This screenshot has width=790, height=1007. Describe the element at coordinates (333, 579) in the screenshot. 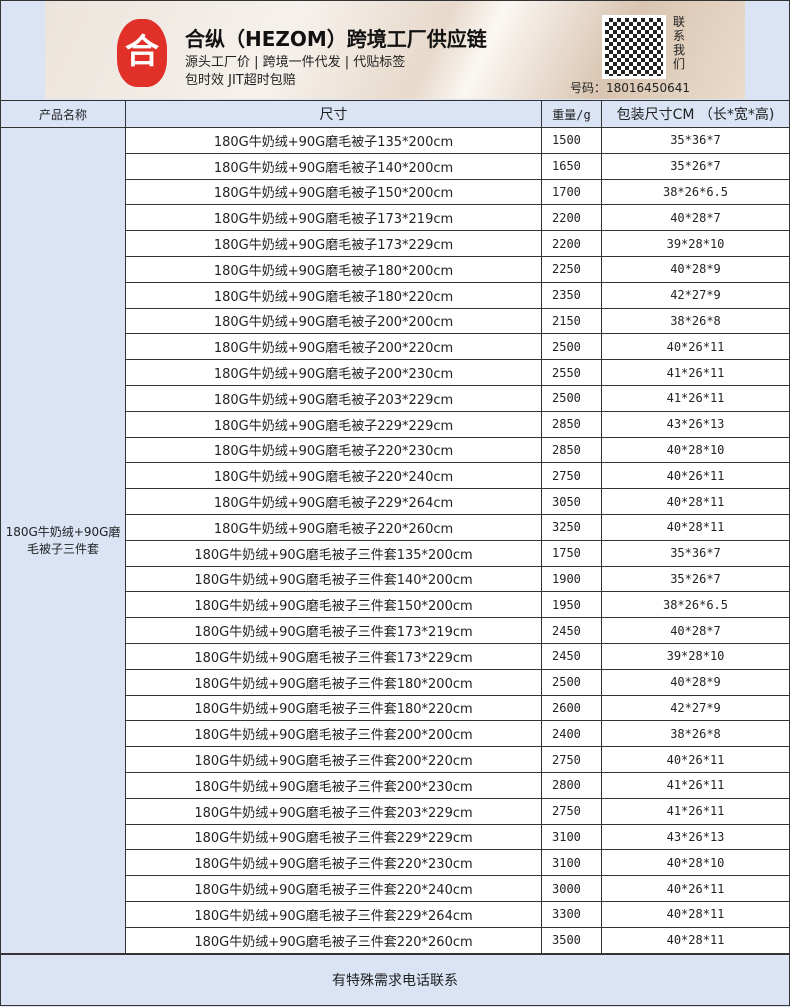

I see `size-cell: 180G牛奶绒+90G磨毛被子三件套140*200cm` at that location.